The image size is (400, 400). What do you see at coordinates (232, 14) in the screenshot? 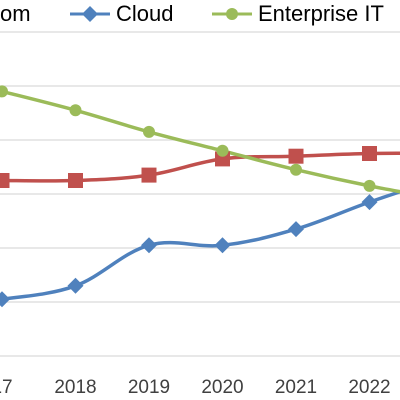
I see `legend-marker-enterprise-it` at bounding box center [232, 14].